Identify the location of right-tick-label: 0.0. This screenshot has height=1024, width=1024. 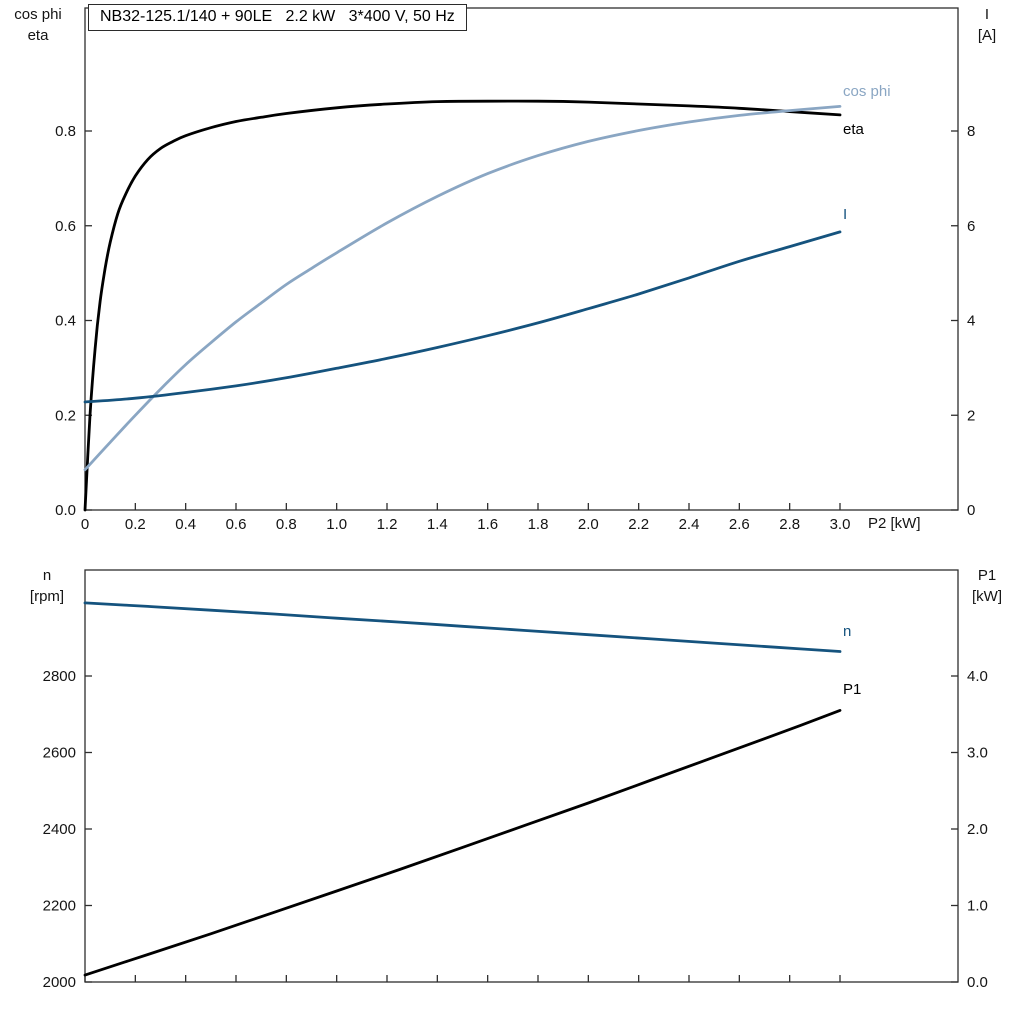
(977, 982).